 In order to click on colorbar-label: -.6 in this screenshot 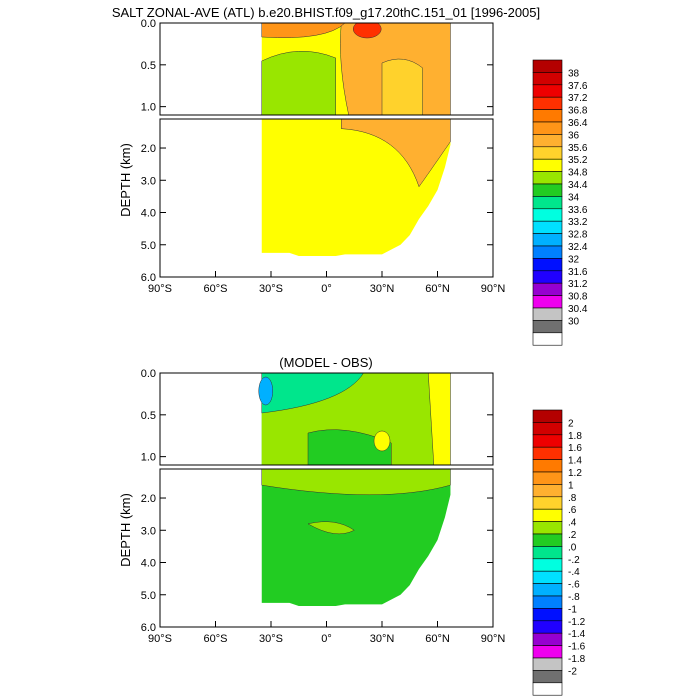, I will do `click(574, 585)`.